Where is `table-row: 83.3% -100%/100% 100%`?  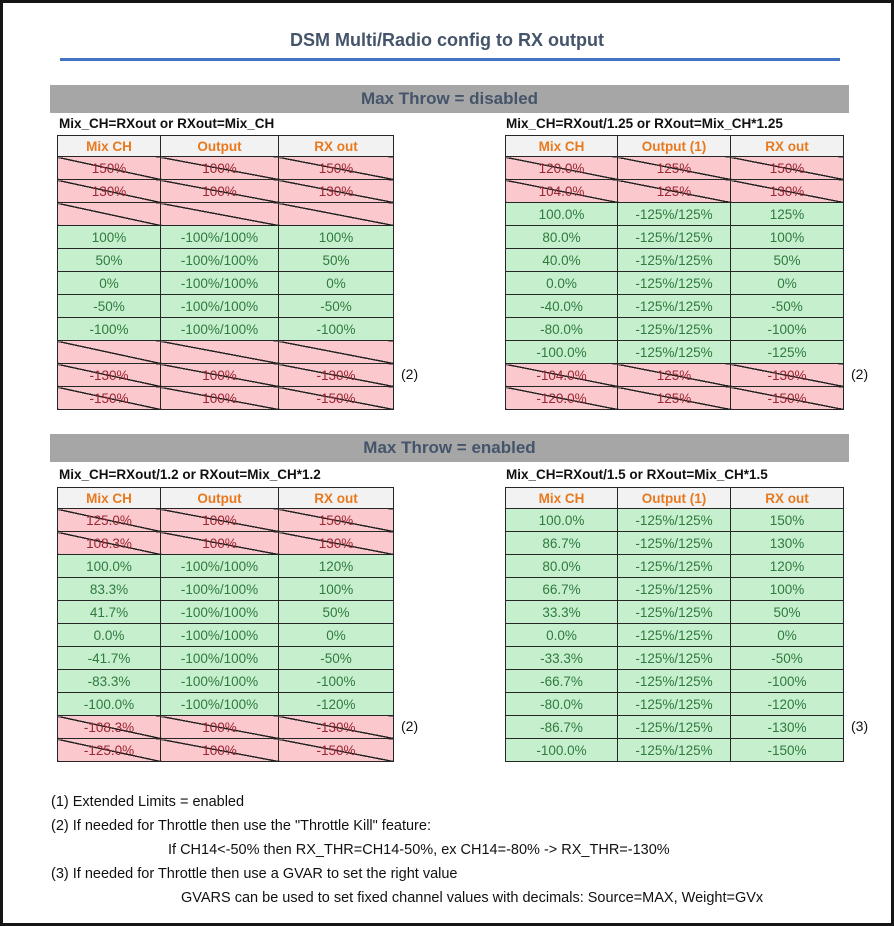 table-row: 83.3% -100%/100% 100% is located at coordinates (225, 589).